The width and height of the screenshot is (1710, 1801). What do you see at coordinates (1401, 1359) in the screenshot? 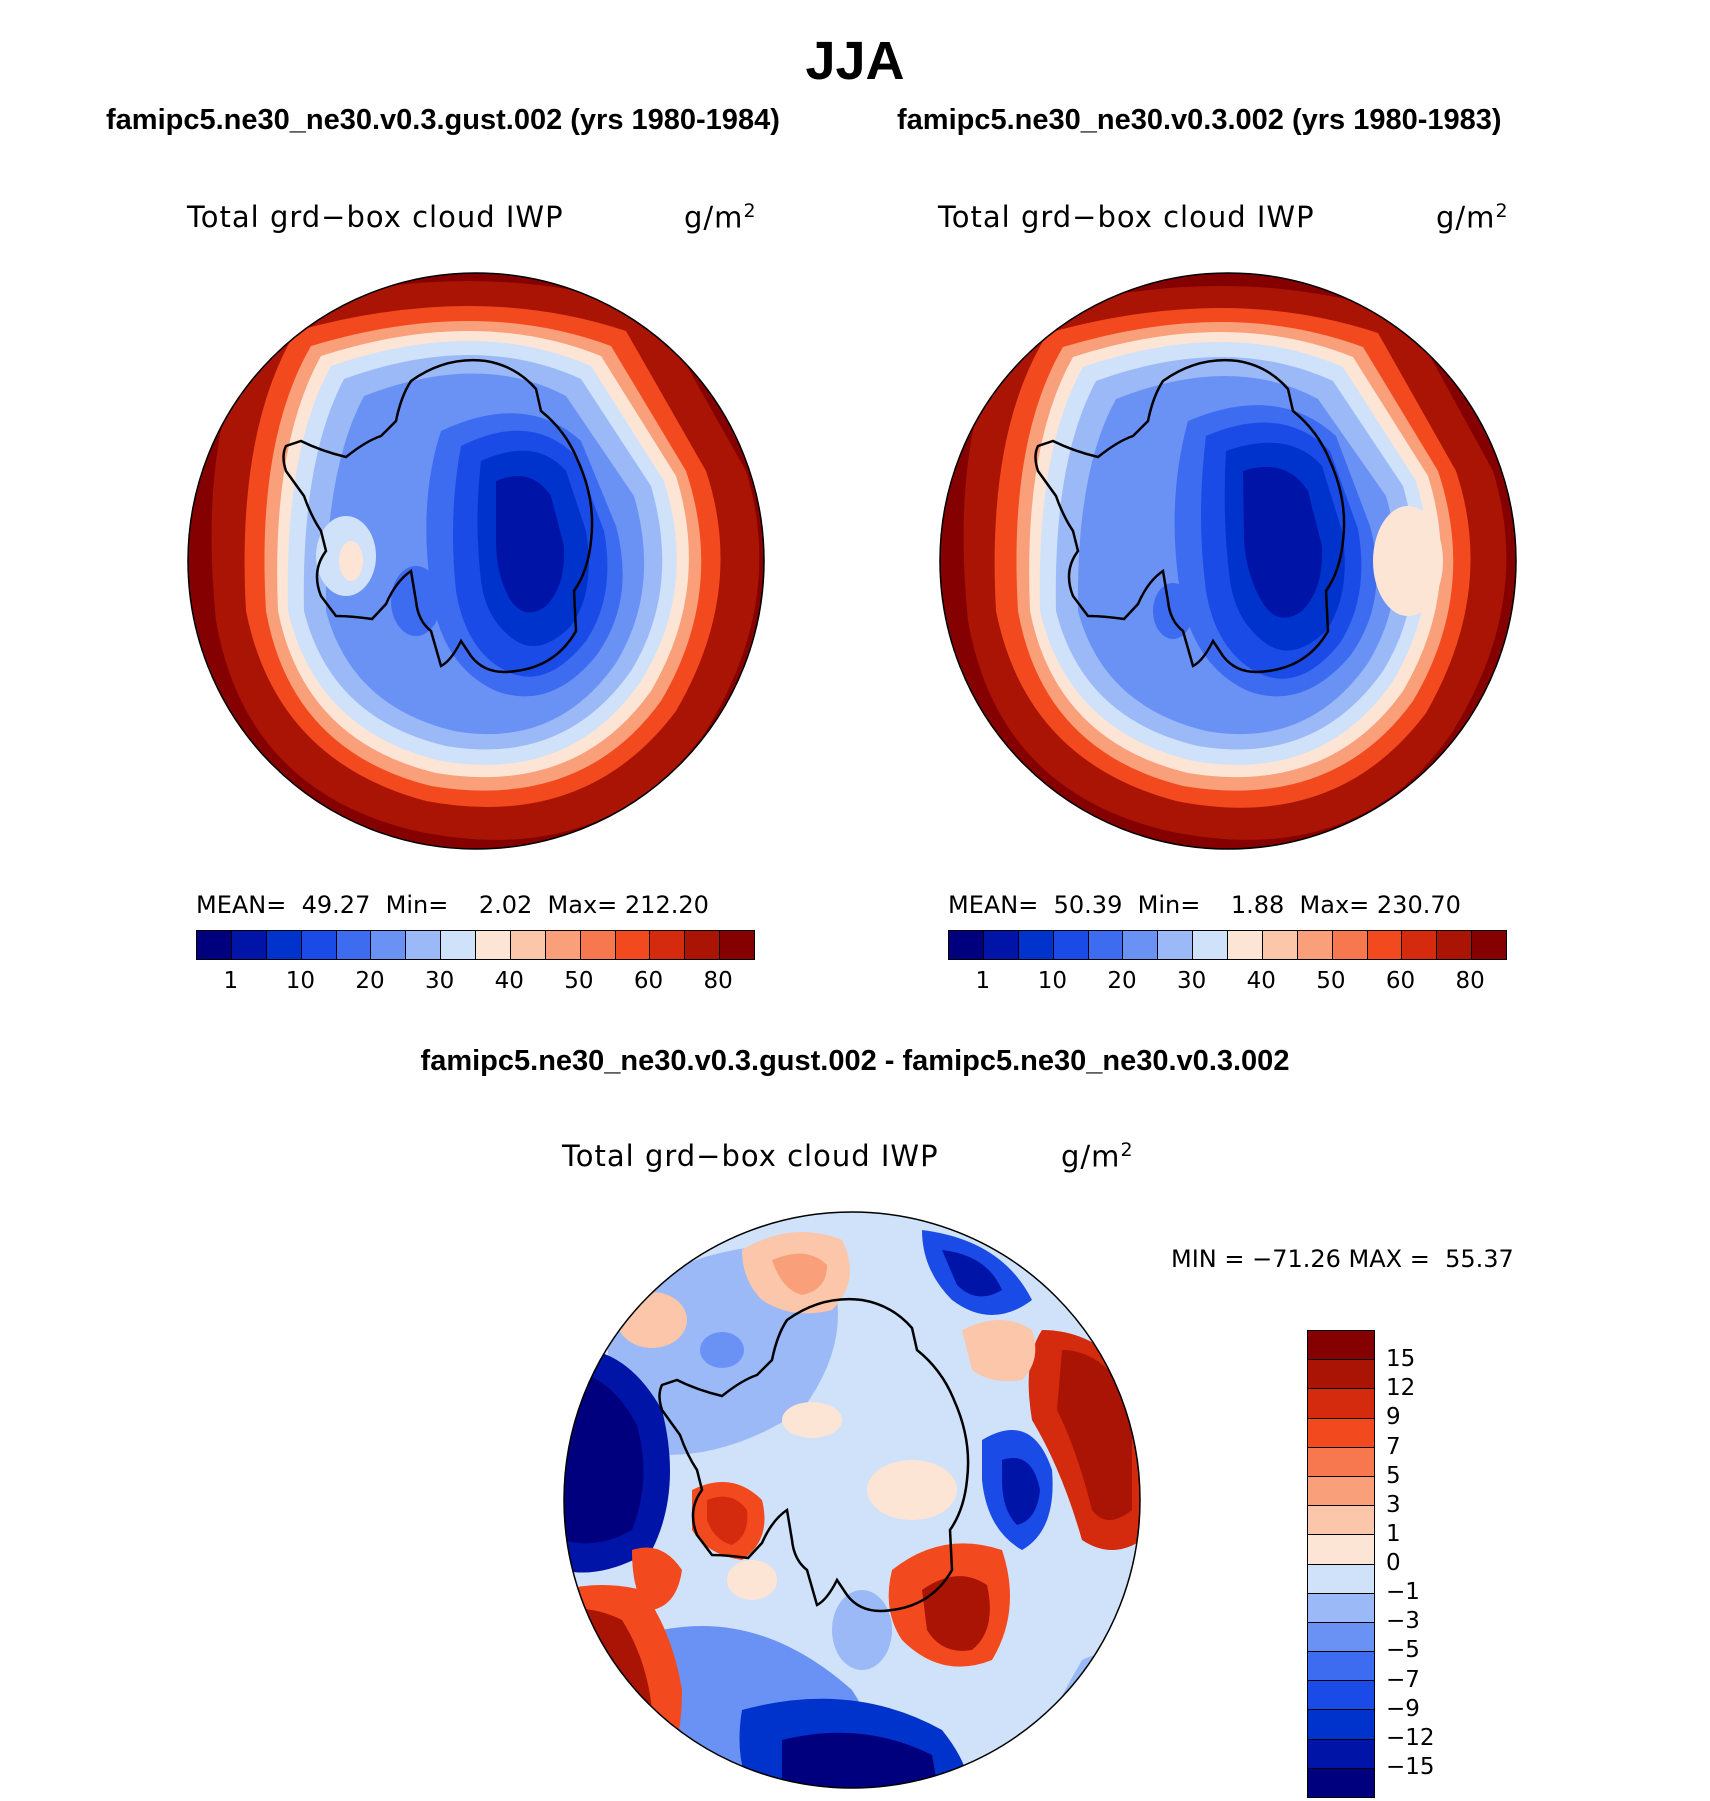
I see `colorbar-tick-label: 15` at bounding box center [1401, 1359].